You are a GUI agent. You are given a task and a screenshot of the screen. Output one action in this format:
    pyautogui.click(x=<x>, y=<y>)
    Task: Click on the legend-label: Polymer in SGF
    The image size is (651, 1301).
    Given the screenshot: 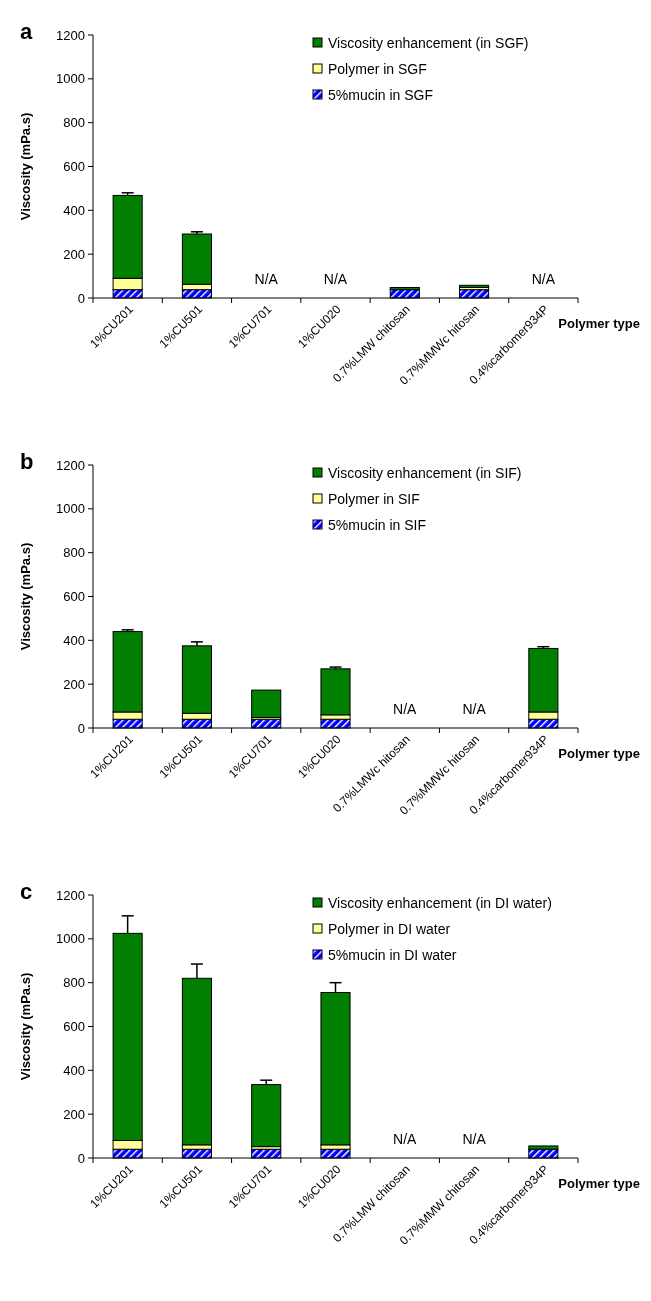 What is the action you would take?
    pyautogui.click(x=377, y=68)
    